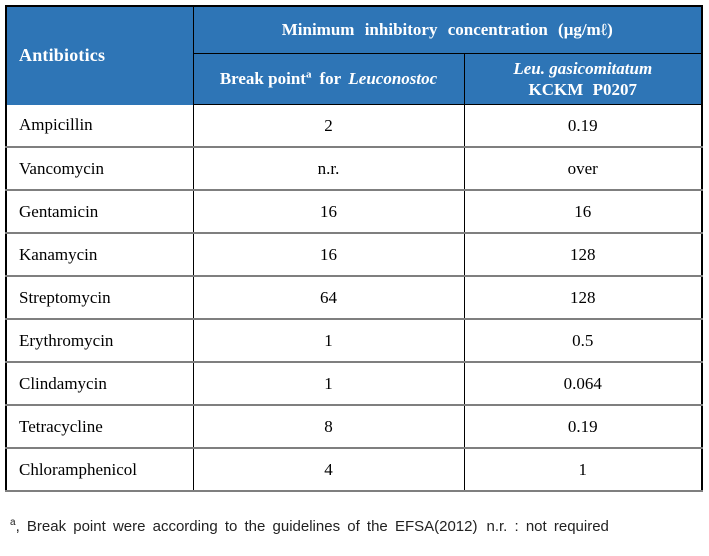 The image size is (709, 556). I want to click on cell-antibiotic: Chloramphenicol, so click(99, 470).